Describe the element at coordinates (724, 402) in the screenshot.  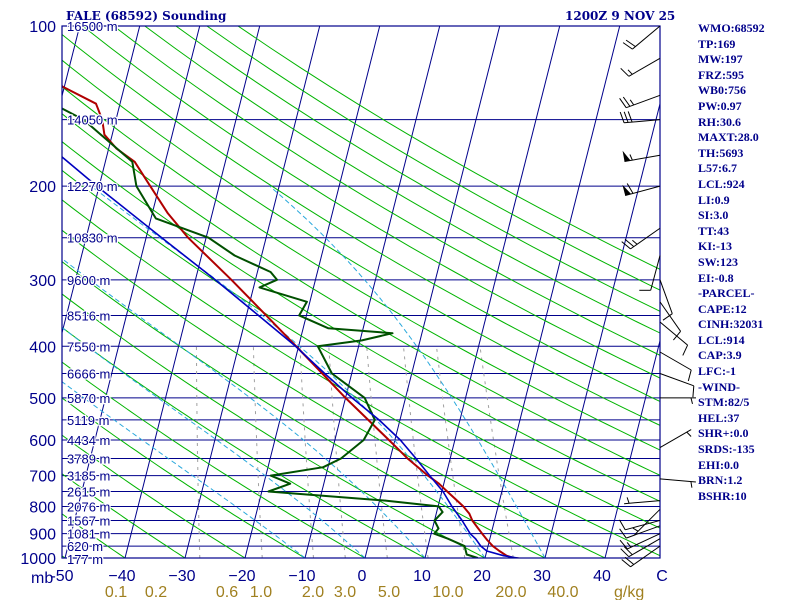
I see `sounding-index-24: STM:82/5` at that location.